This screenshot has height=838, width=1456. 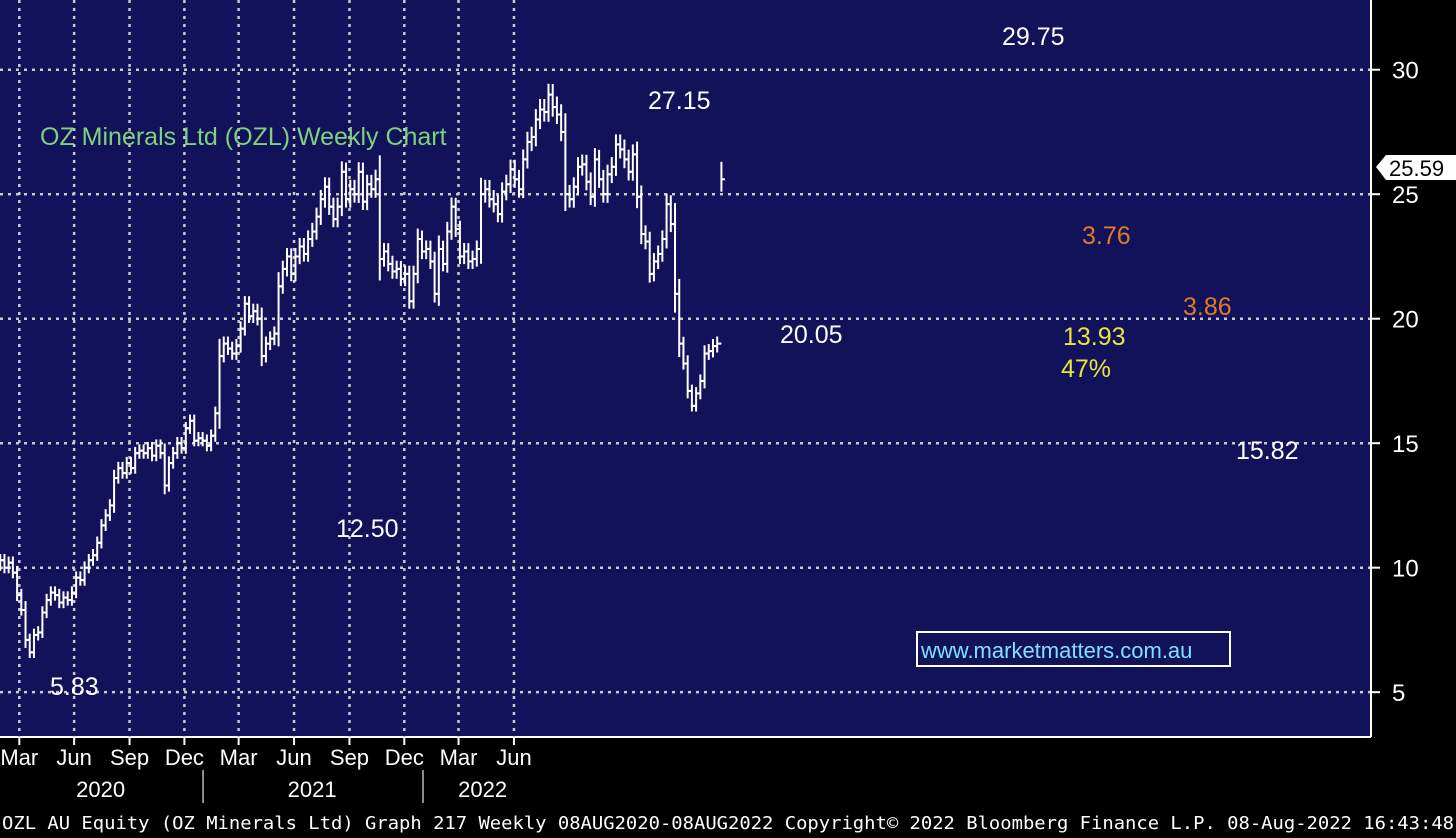 I want to click on ohlc-bar, so click(x=721, y=253).